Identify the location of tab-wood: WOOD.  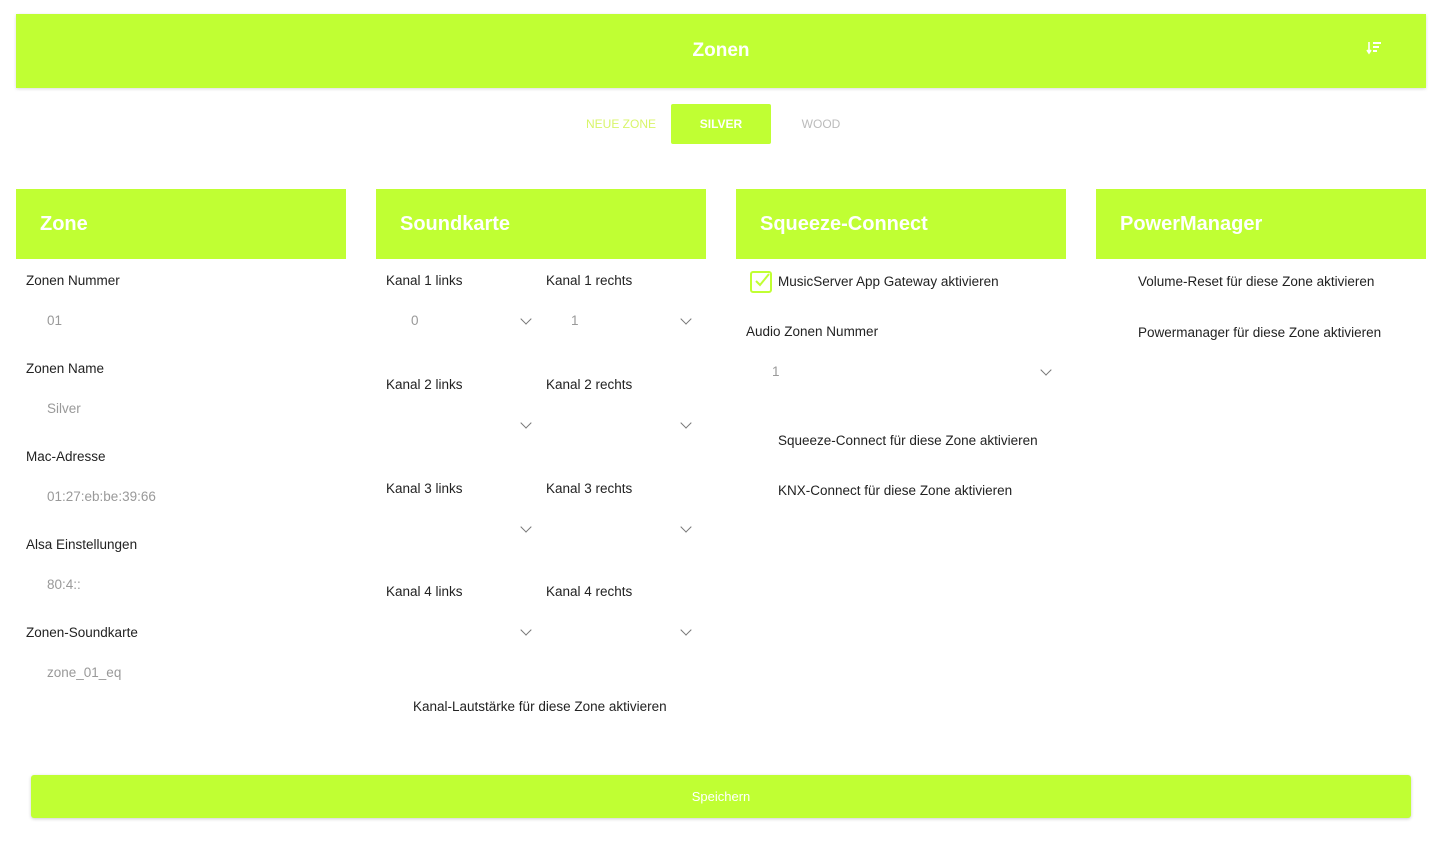
(821, 124).